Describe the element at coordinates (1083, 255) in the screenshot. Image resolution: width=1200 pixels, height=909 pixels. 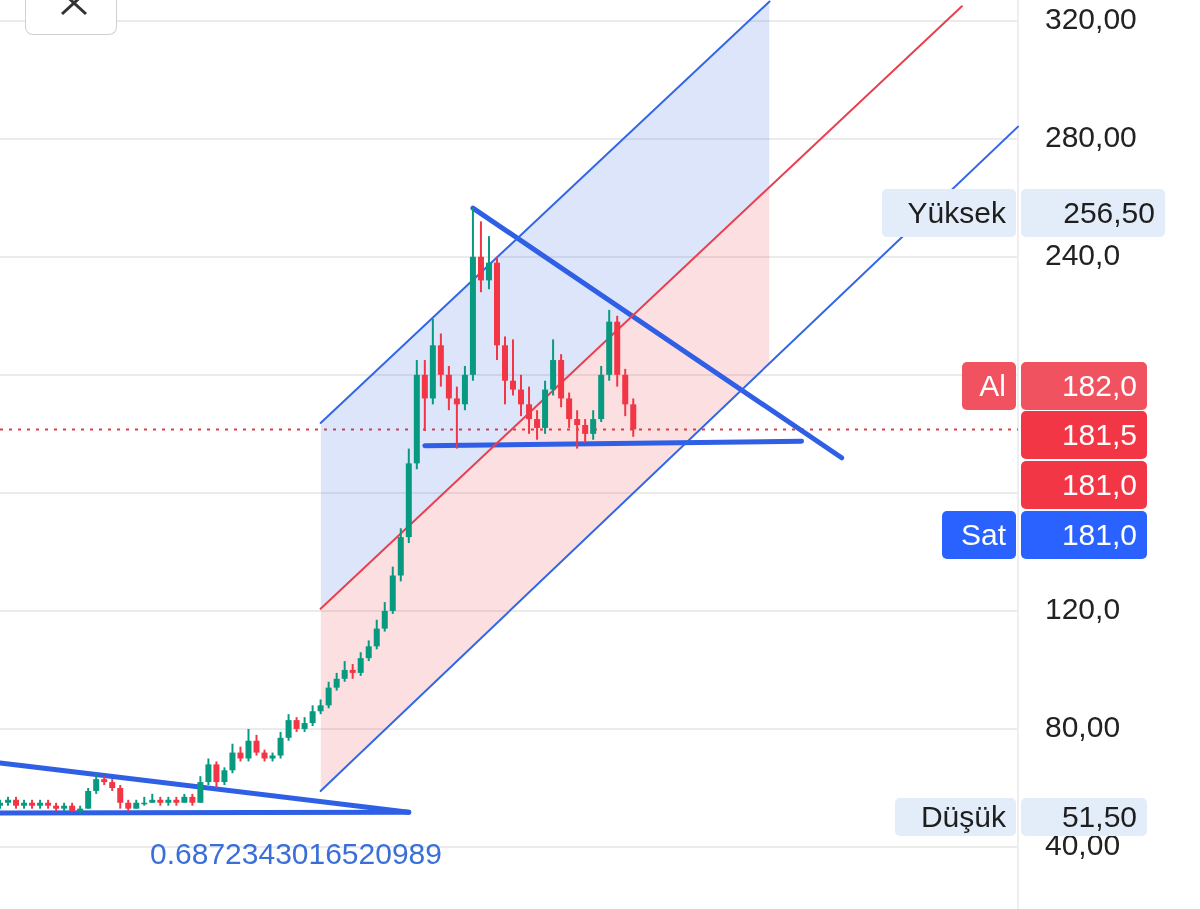
I see `y-tick-label: 240,0` at that location.